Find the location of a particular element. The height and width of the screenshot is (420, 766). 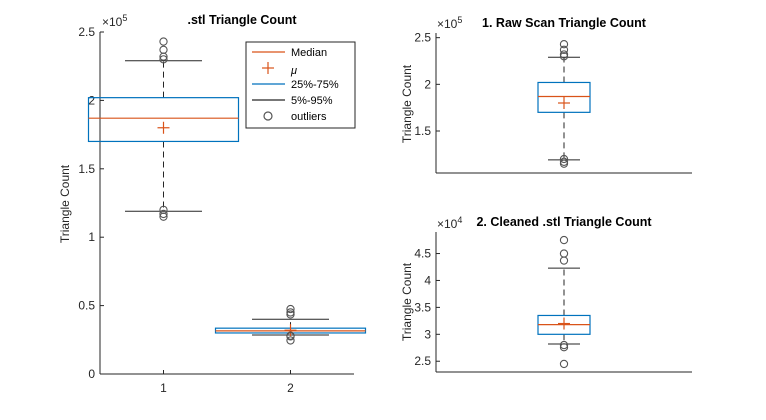

left-ytick-label: 0 is located at coordinates (91, 374).